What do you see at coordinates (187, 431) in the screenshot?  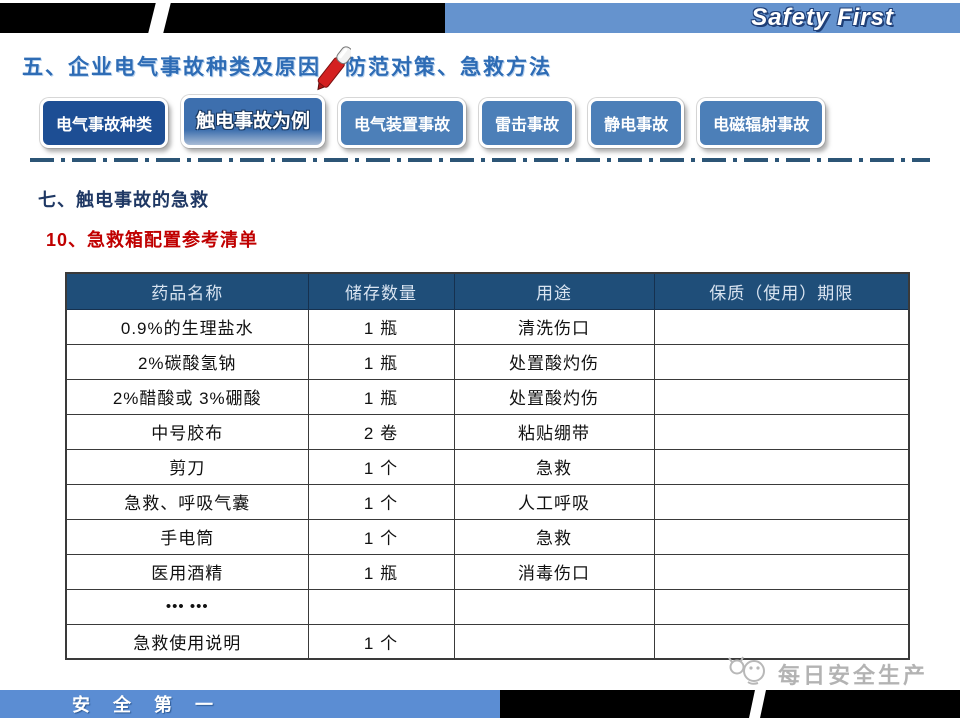 I see `table-cell: 中号胶布` at bounding box center [187, 431].